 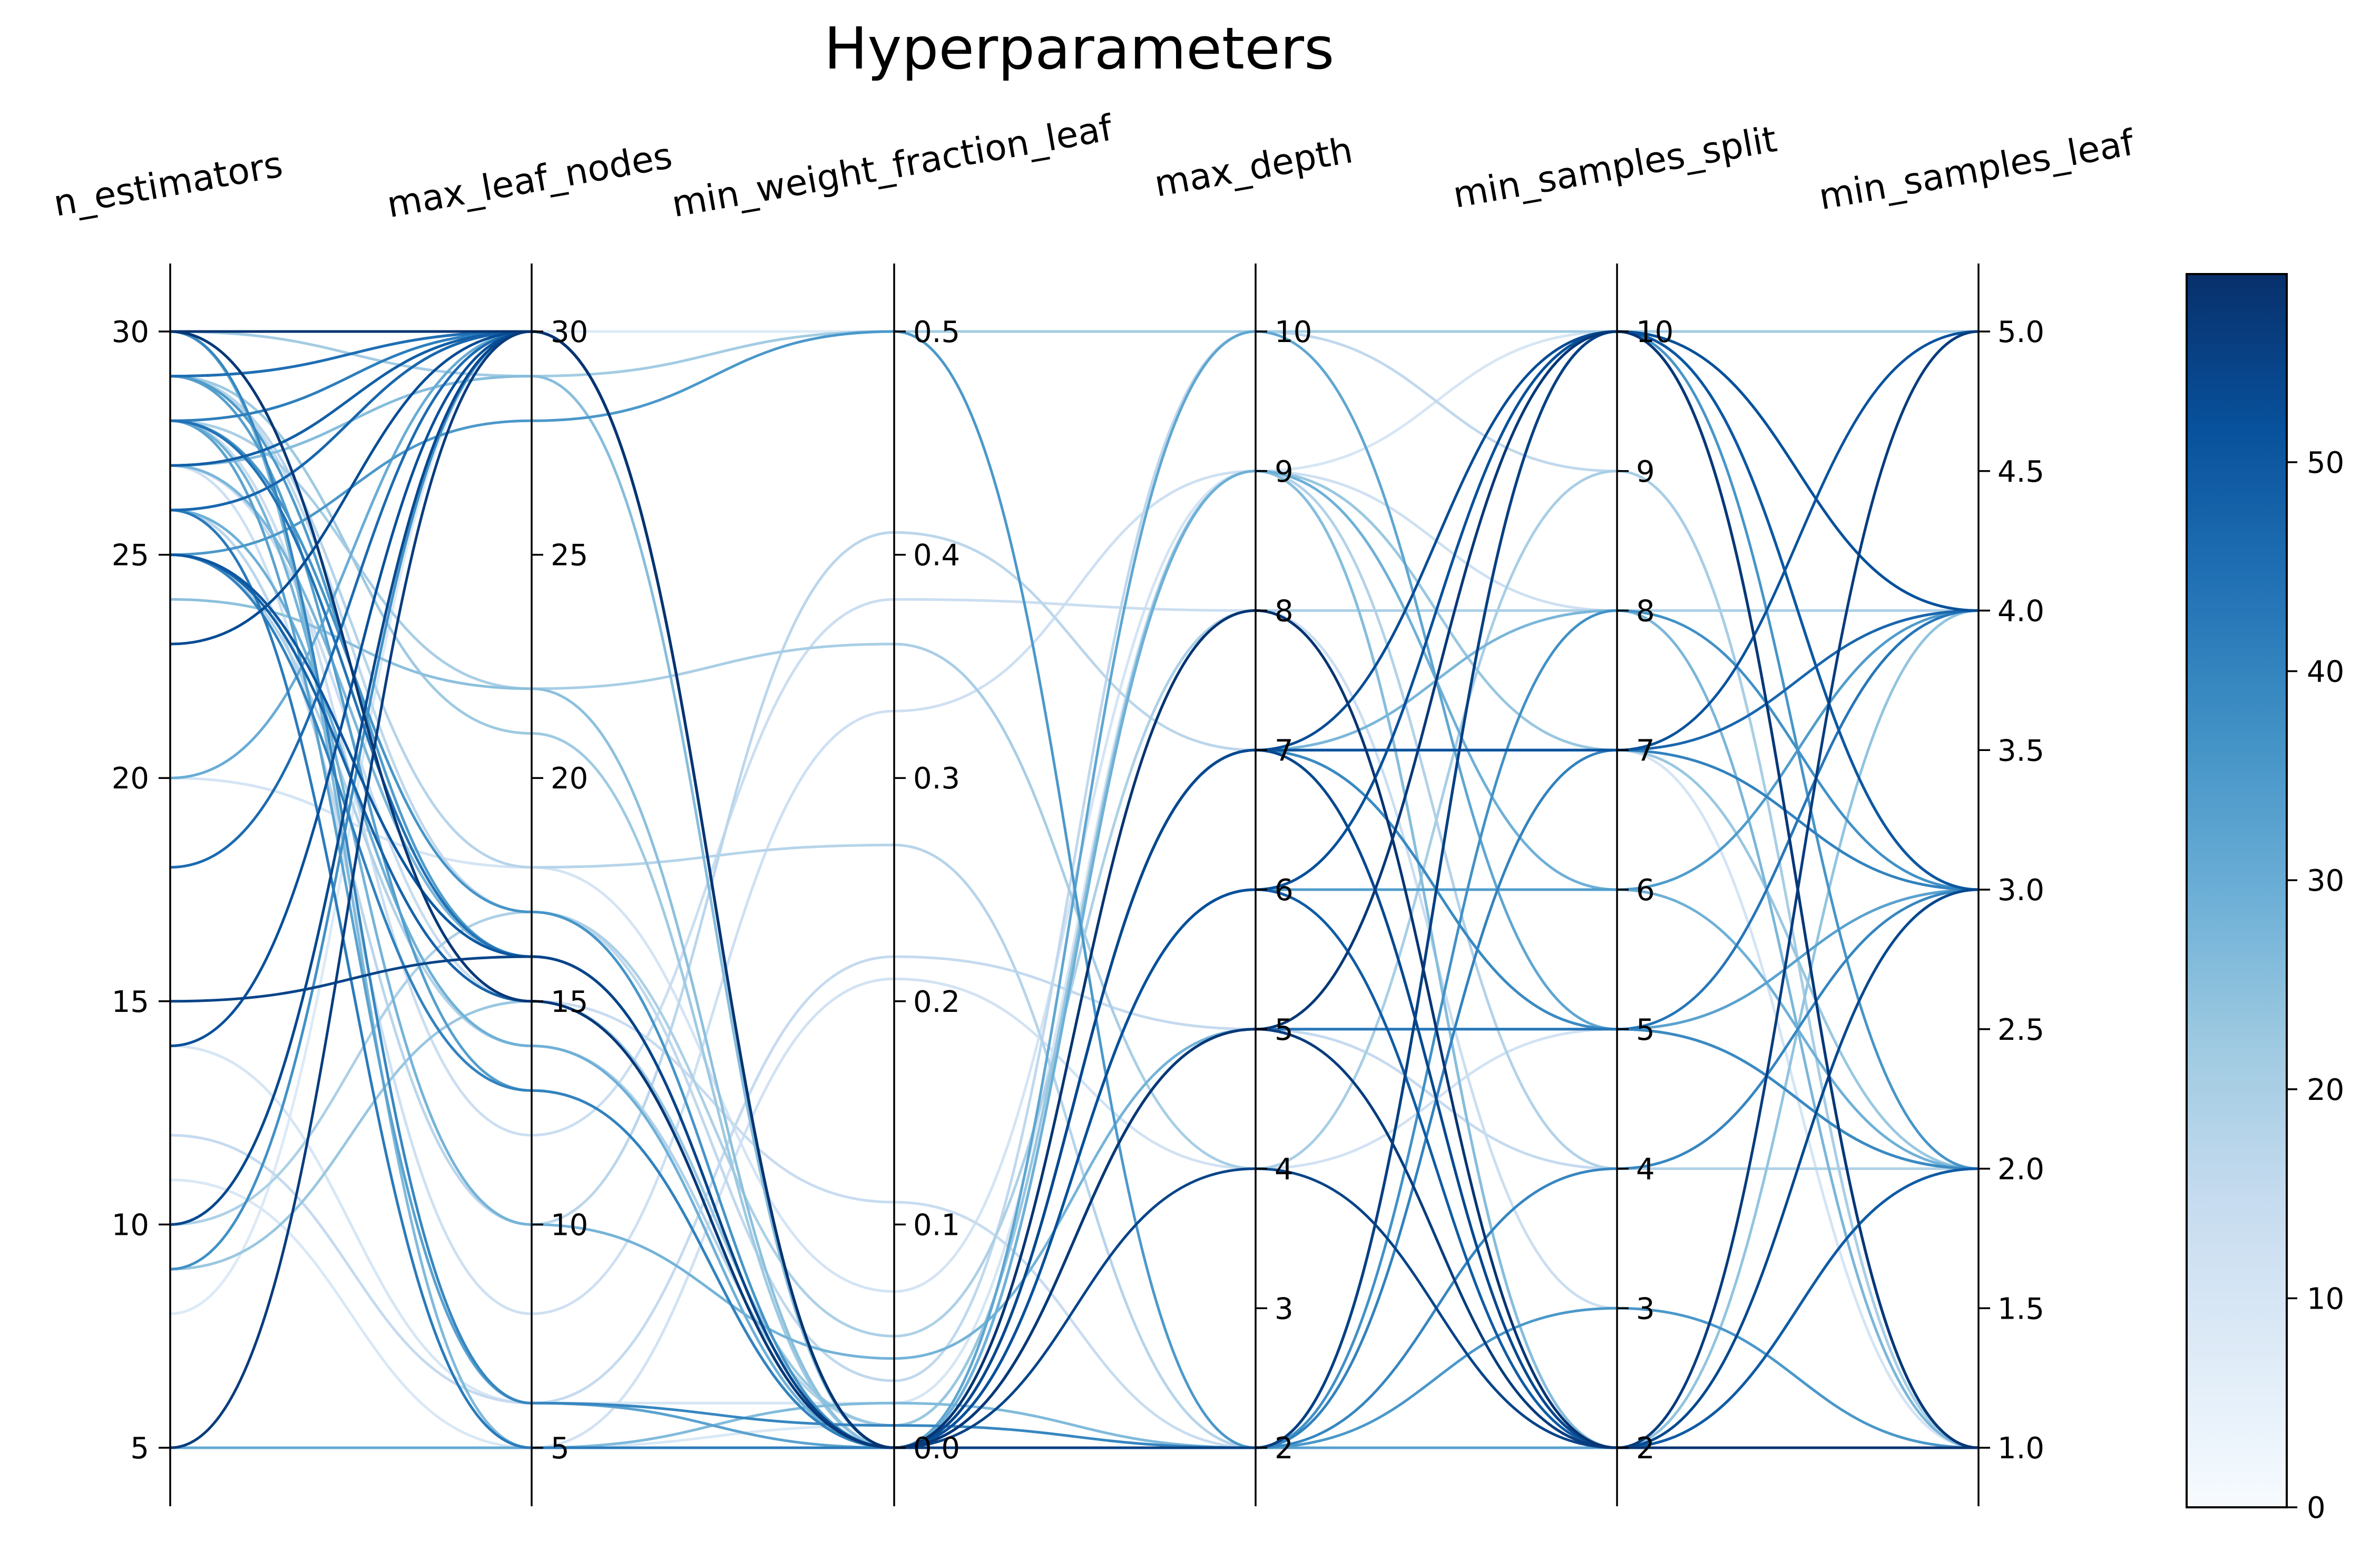 I want to click on colorbar-tick-label: 0, so click(x=2316, y=1508).